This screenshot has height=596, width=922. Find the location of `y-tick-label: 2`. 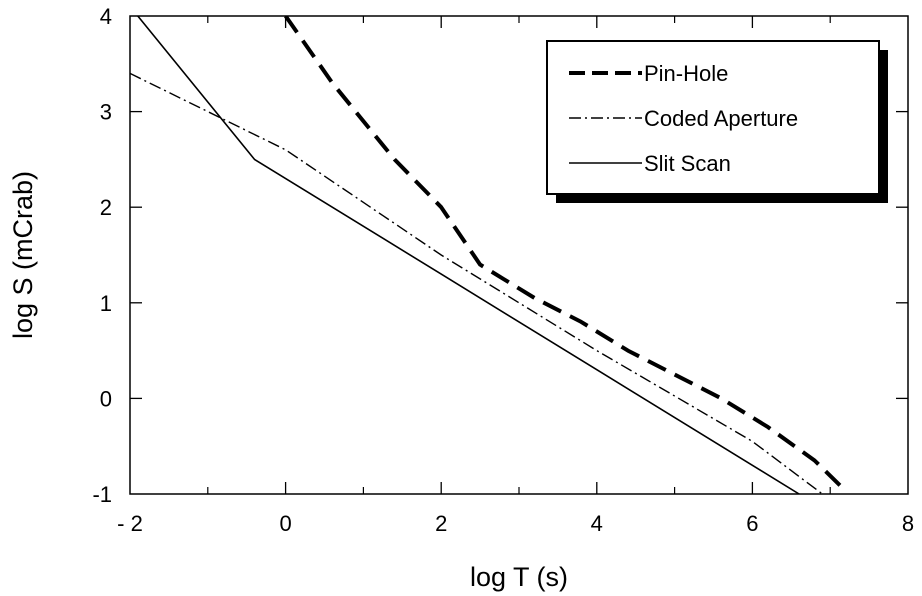

y-tick-label: 2 is located at coordinates (106, 207).